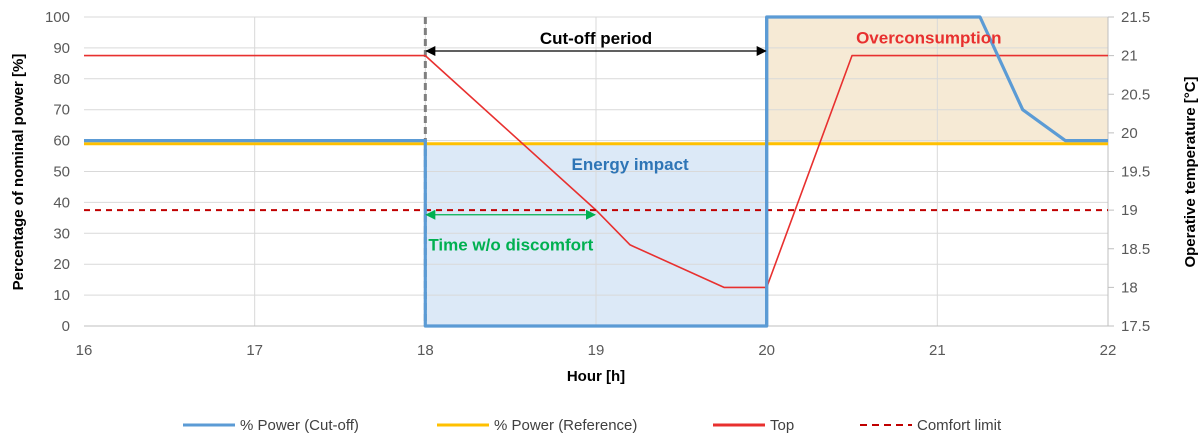 This screenshot has width=1203, height=443. Describe the element at coordinates (61, 264) in the screenshot. I see `y-left-tick-label: 20` at that location.